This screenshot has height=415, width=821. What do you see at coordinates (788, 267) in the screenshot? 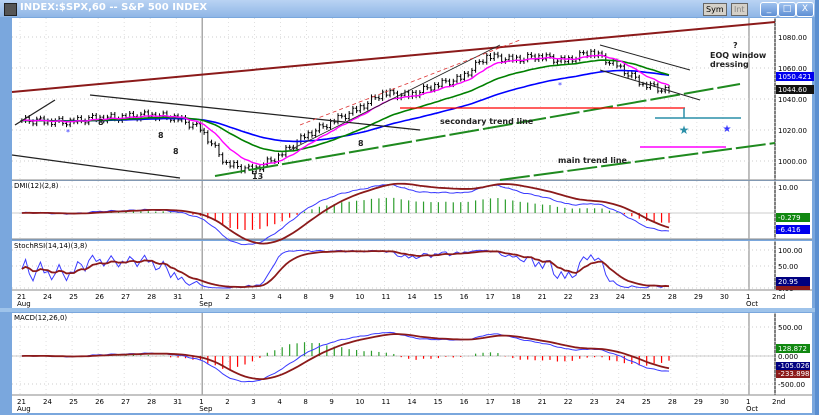
I see `indicator-axis-tick: 50.00` at bounding box center [788, 267].